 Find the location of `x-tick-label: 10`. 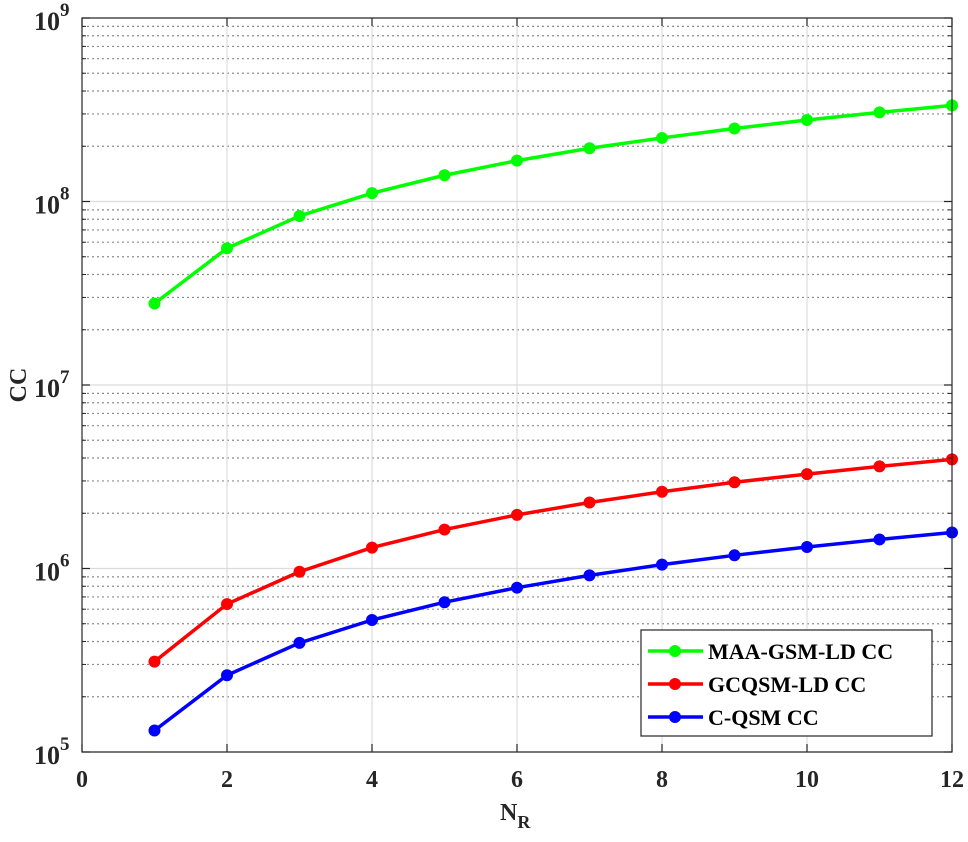

x-tick-label: 10 is located at coordinates (807, 780).